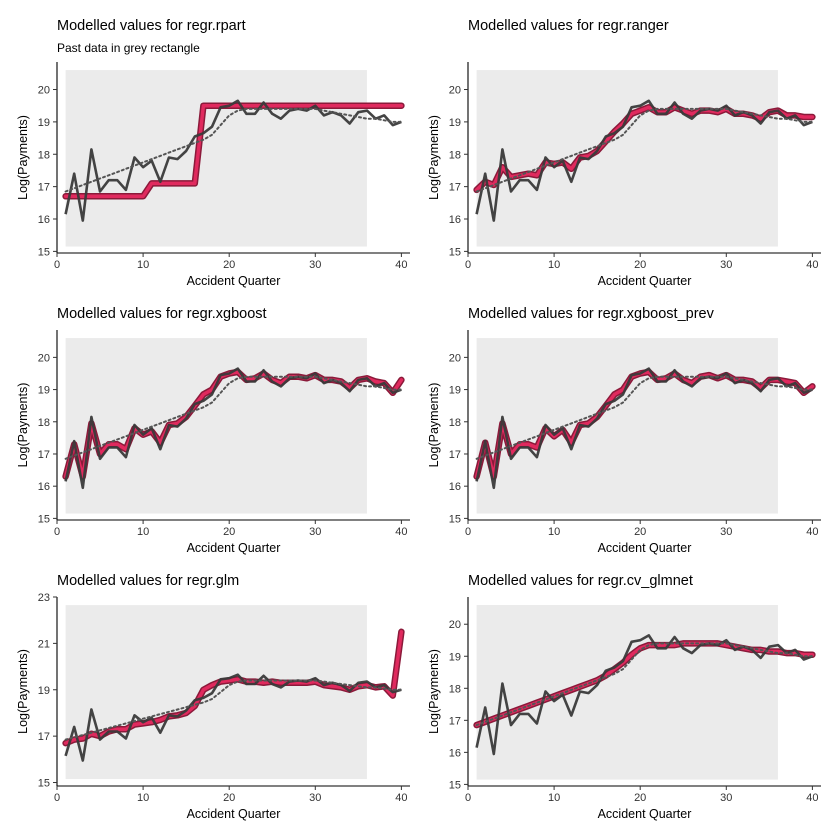  I want to click on chart-subtitle: Past data in grey rectangle, so click(128, 48).